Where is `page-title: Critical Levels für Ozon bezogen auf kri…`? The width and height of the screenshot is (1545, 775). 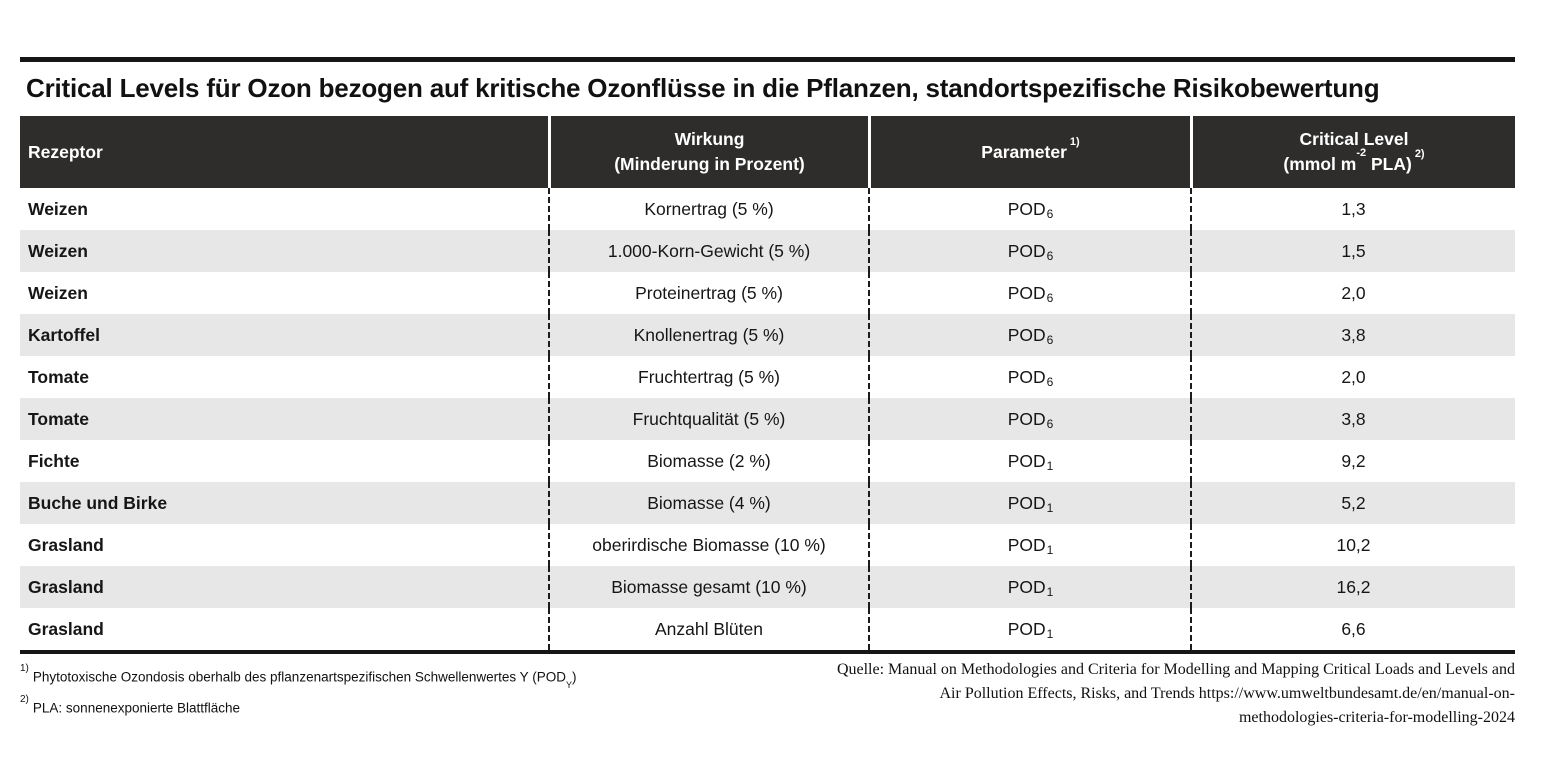 page-title: Critical Levels für Ozon bezogen auf kri… is located at coordinates (703, 88).